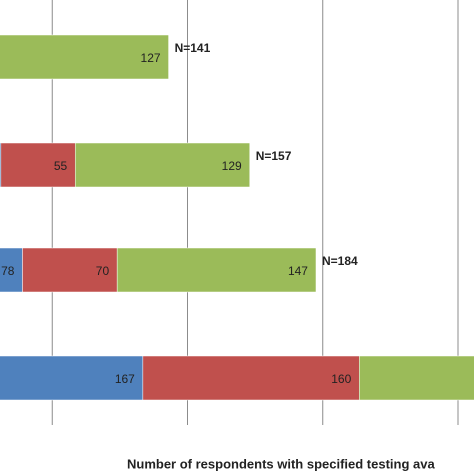 The width and height of the screenshot is (474, 474). I want to click on n-label: N=184, so click(340, 261).